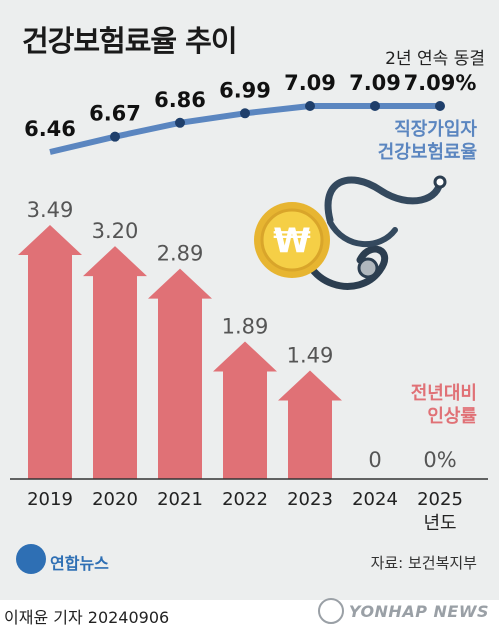 This screenshot has width=499, height=640. I want to click on byline: 이재윤 기자 20240906, so click(87, 617).